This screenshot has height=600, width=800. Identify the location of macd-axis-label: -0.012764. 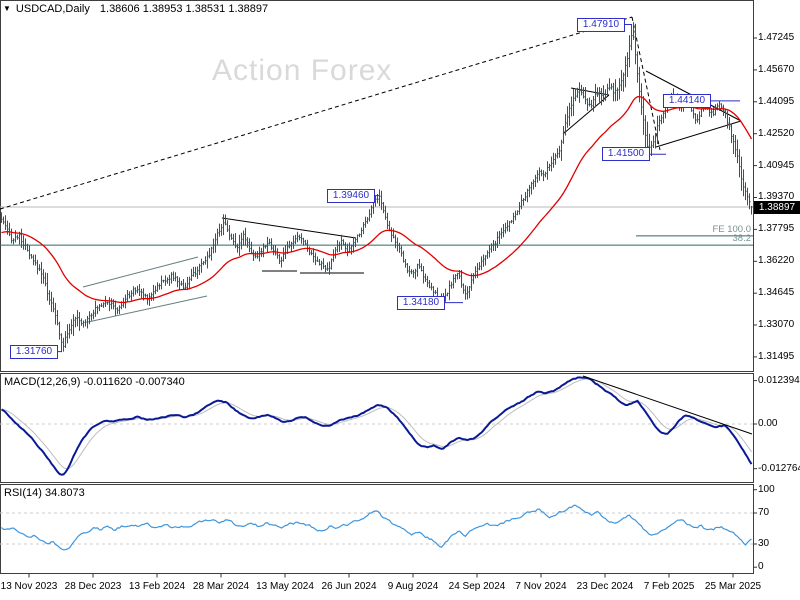
(779, 468).